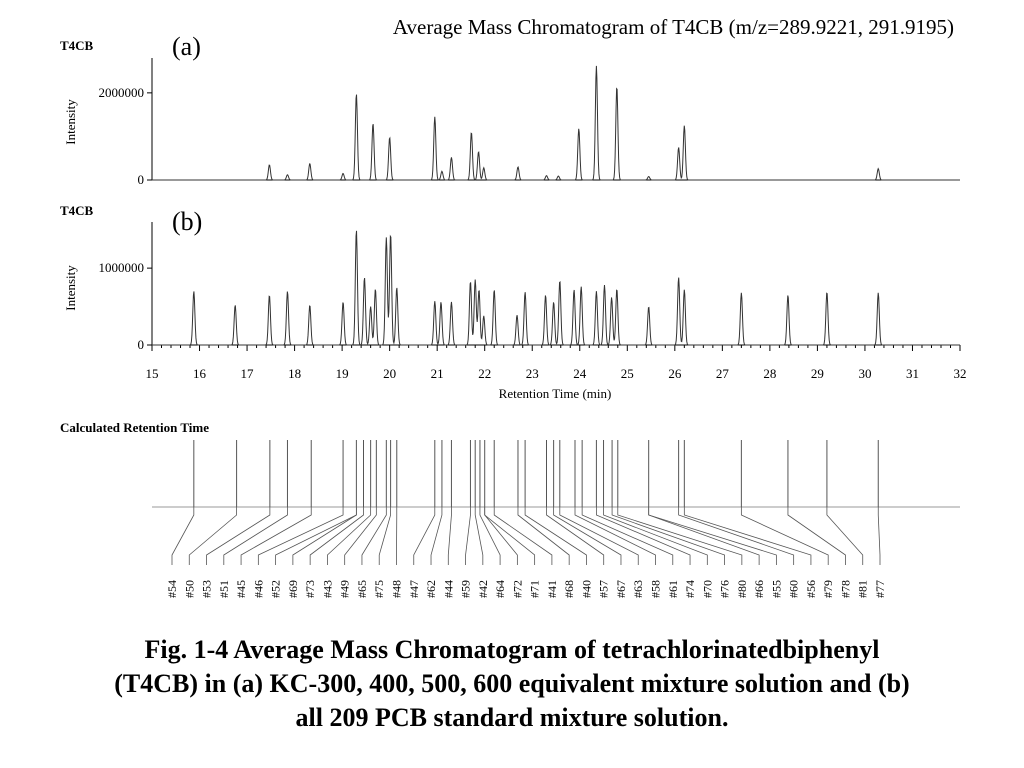  What do you see at coordinates (723, 373) in the screenshot?
I see `panel-b-x-tick-label: 27` at bounding box center [723, 373].